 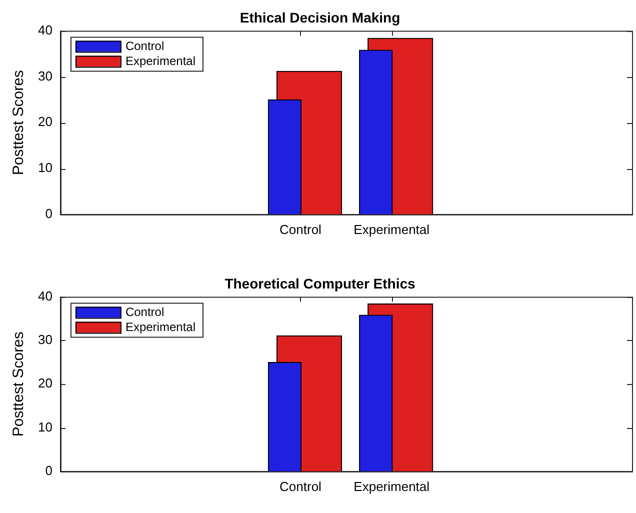 What do you see at coordinates (320, 17) in the screenshot?
I see `chart-title: Ethical Decision Making` at bounding box center [320, 17].